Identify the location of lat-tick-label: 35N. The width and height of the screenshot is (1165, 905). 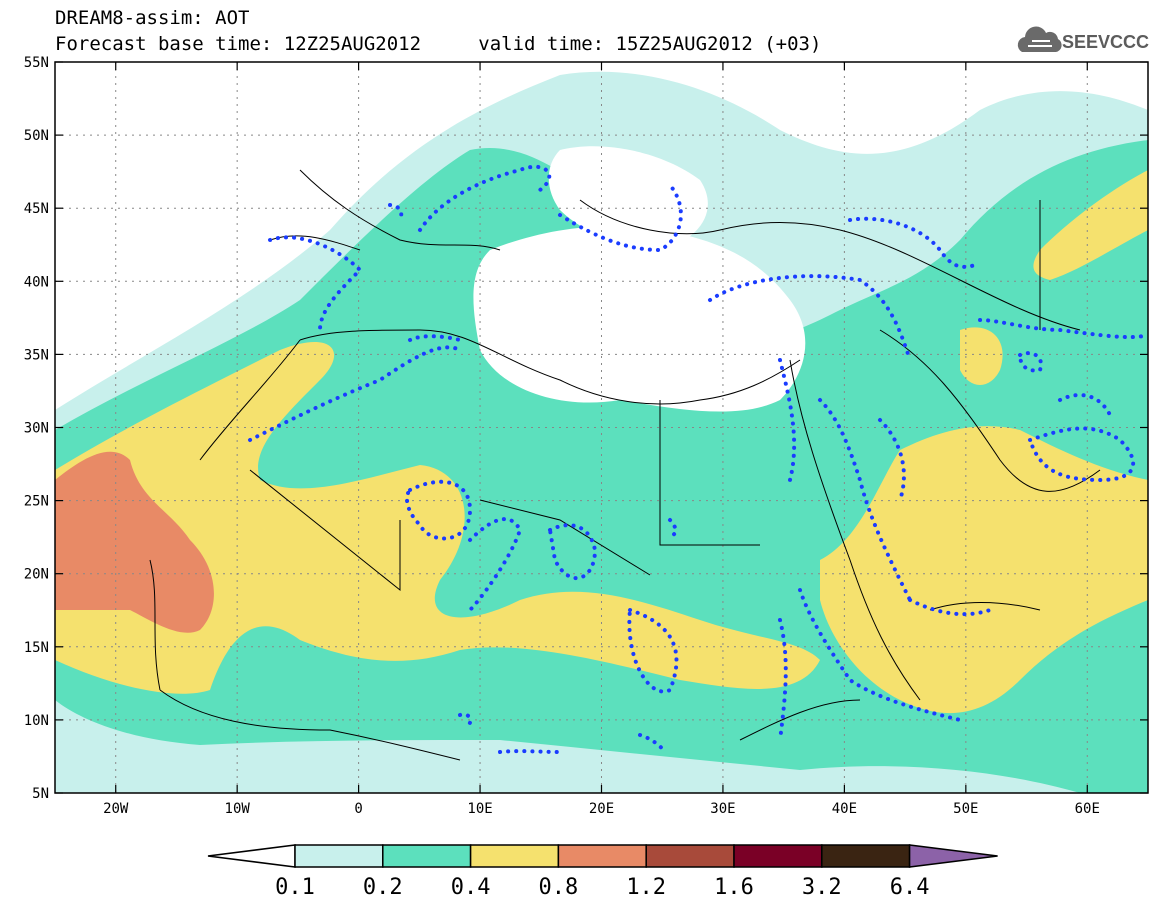
(36, 355).